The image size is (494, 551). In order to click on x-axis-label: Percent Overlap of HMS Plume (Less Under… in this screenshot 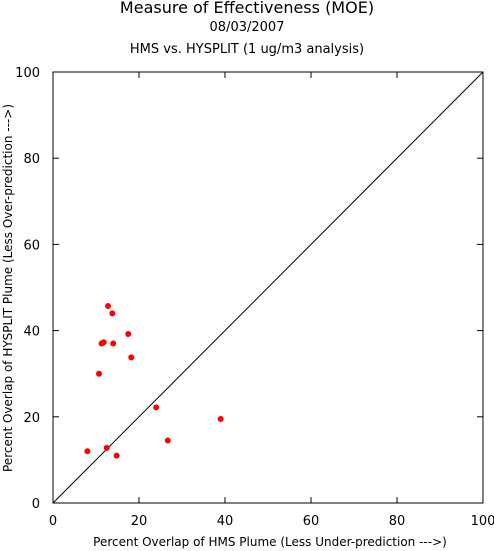, I will do `click(270, 542)`.